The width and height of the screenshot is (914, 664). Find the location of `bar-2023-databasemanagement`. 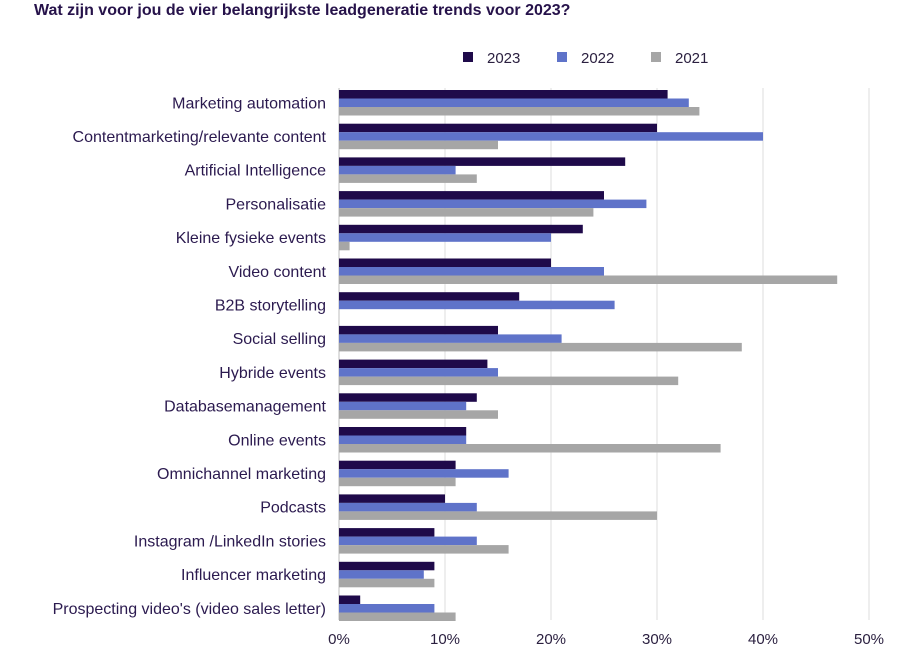

bar-2023-databasemanagement is located at coordinates (408, 397).